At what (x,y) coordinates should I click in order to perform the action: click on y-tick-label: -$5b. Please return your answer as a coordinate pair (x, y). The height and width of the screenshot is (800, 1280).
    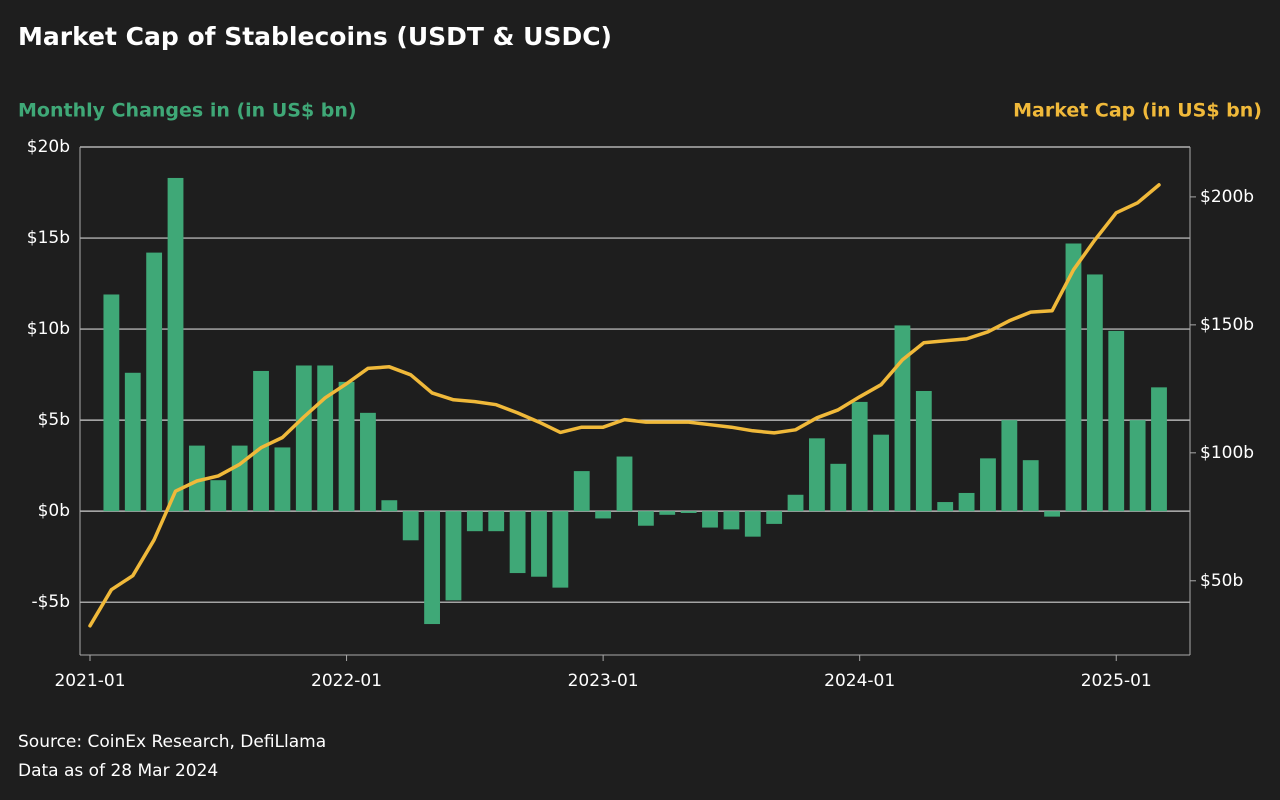
    Looking at the image, I should click on (50, 602).